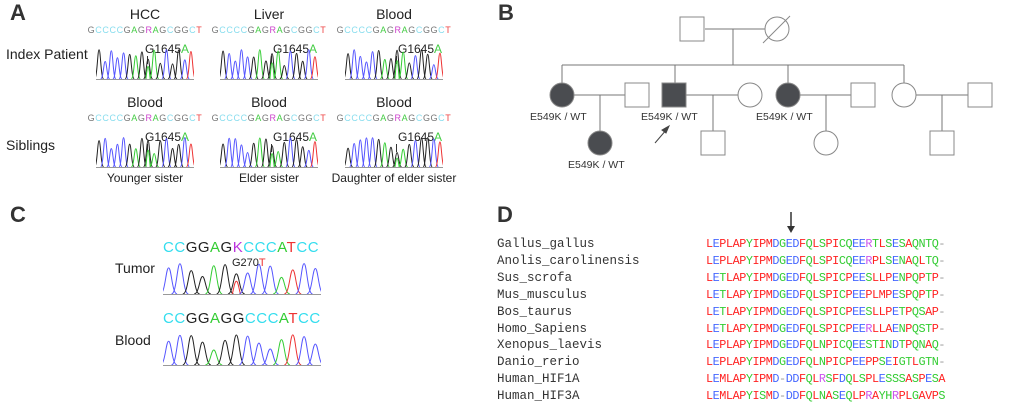 The image size is (1020, 408). I want to click on protein-sequence: LETLAPYIPMDGEDFQLSPICPEERLLAENPQSTP-, so click(825, 329).